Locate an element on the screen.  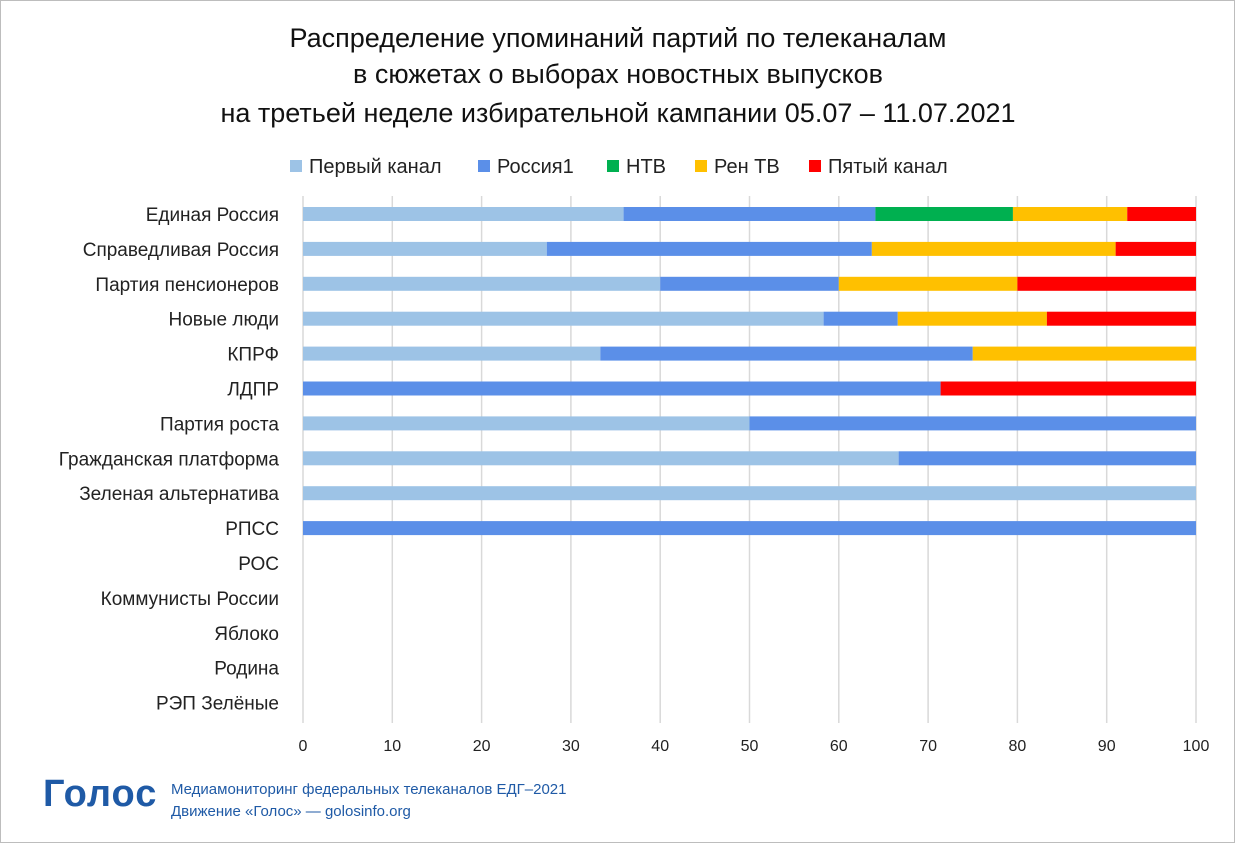
x-tick-label: 40 is located at coordinates (660, 746).